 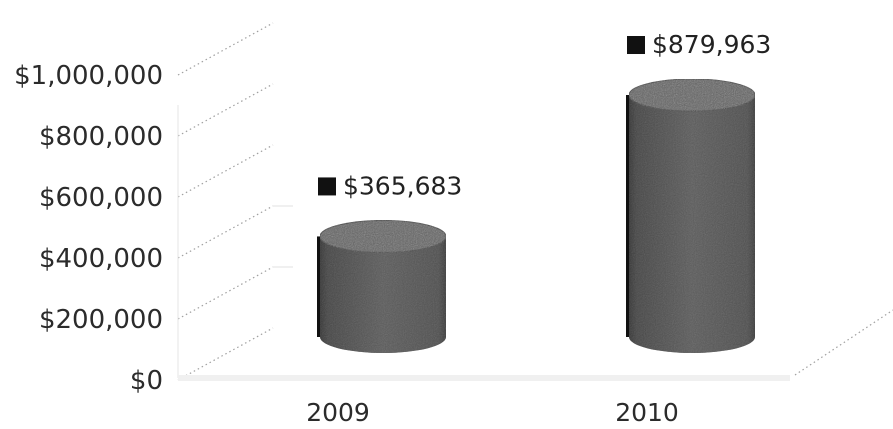 What do you see at coordinates (647, 412) in the screenshot?
I see `x-tick-label: 2010` at bounding box center [647, 412].